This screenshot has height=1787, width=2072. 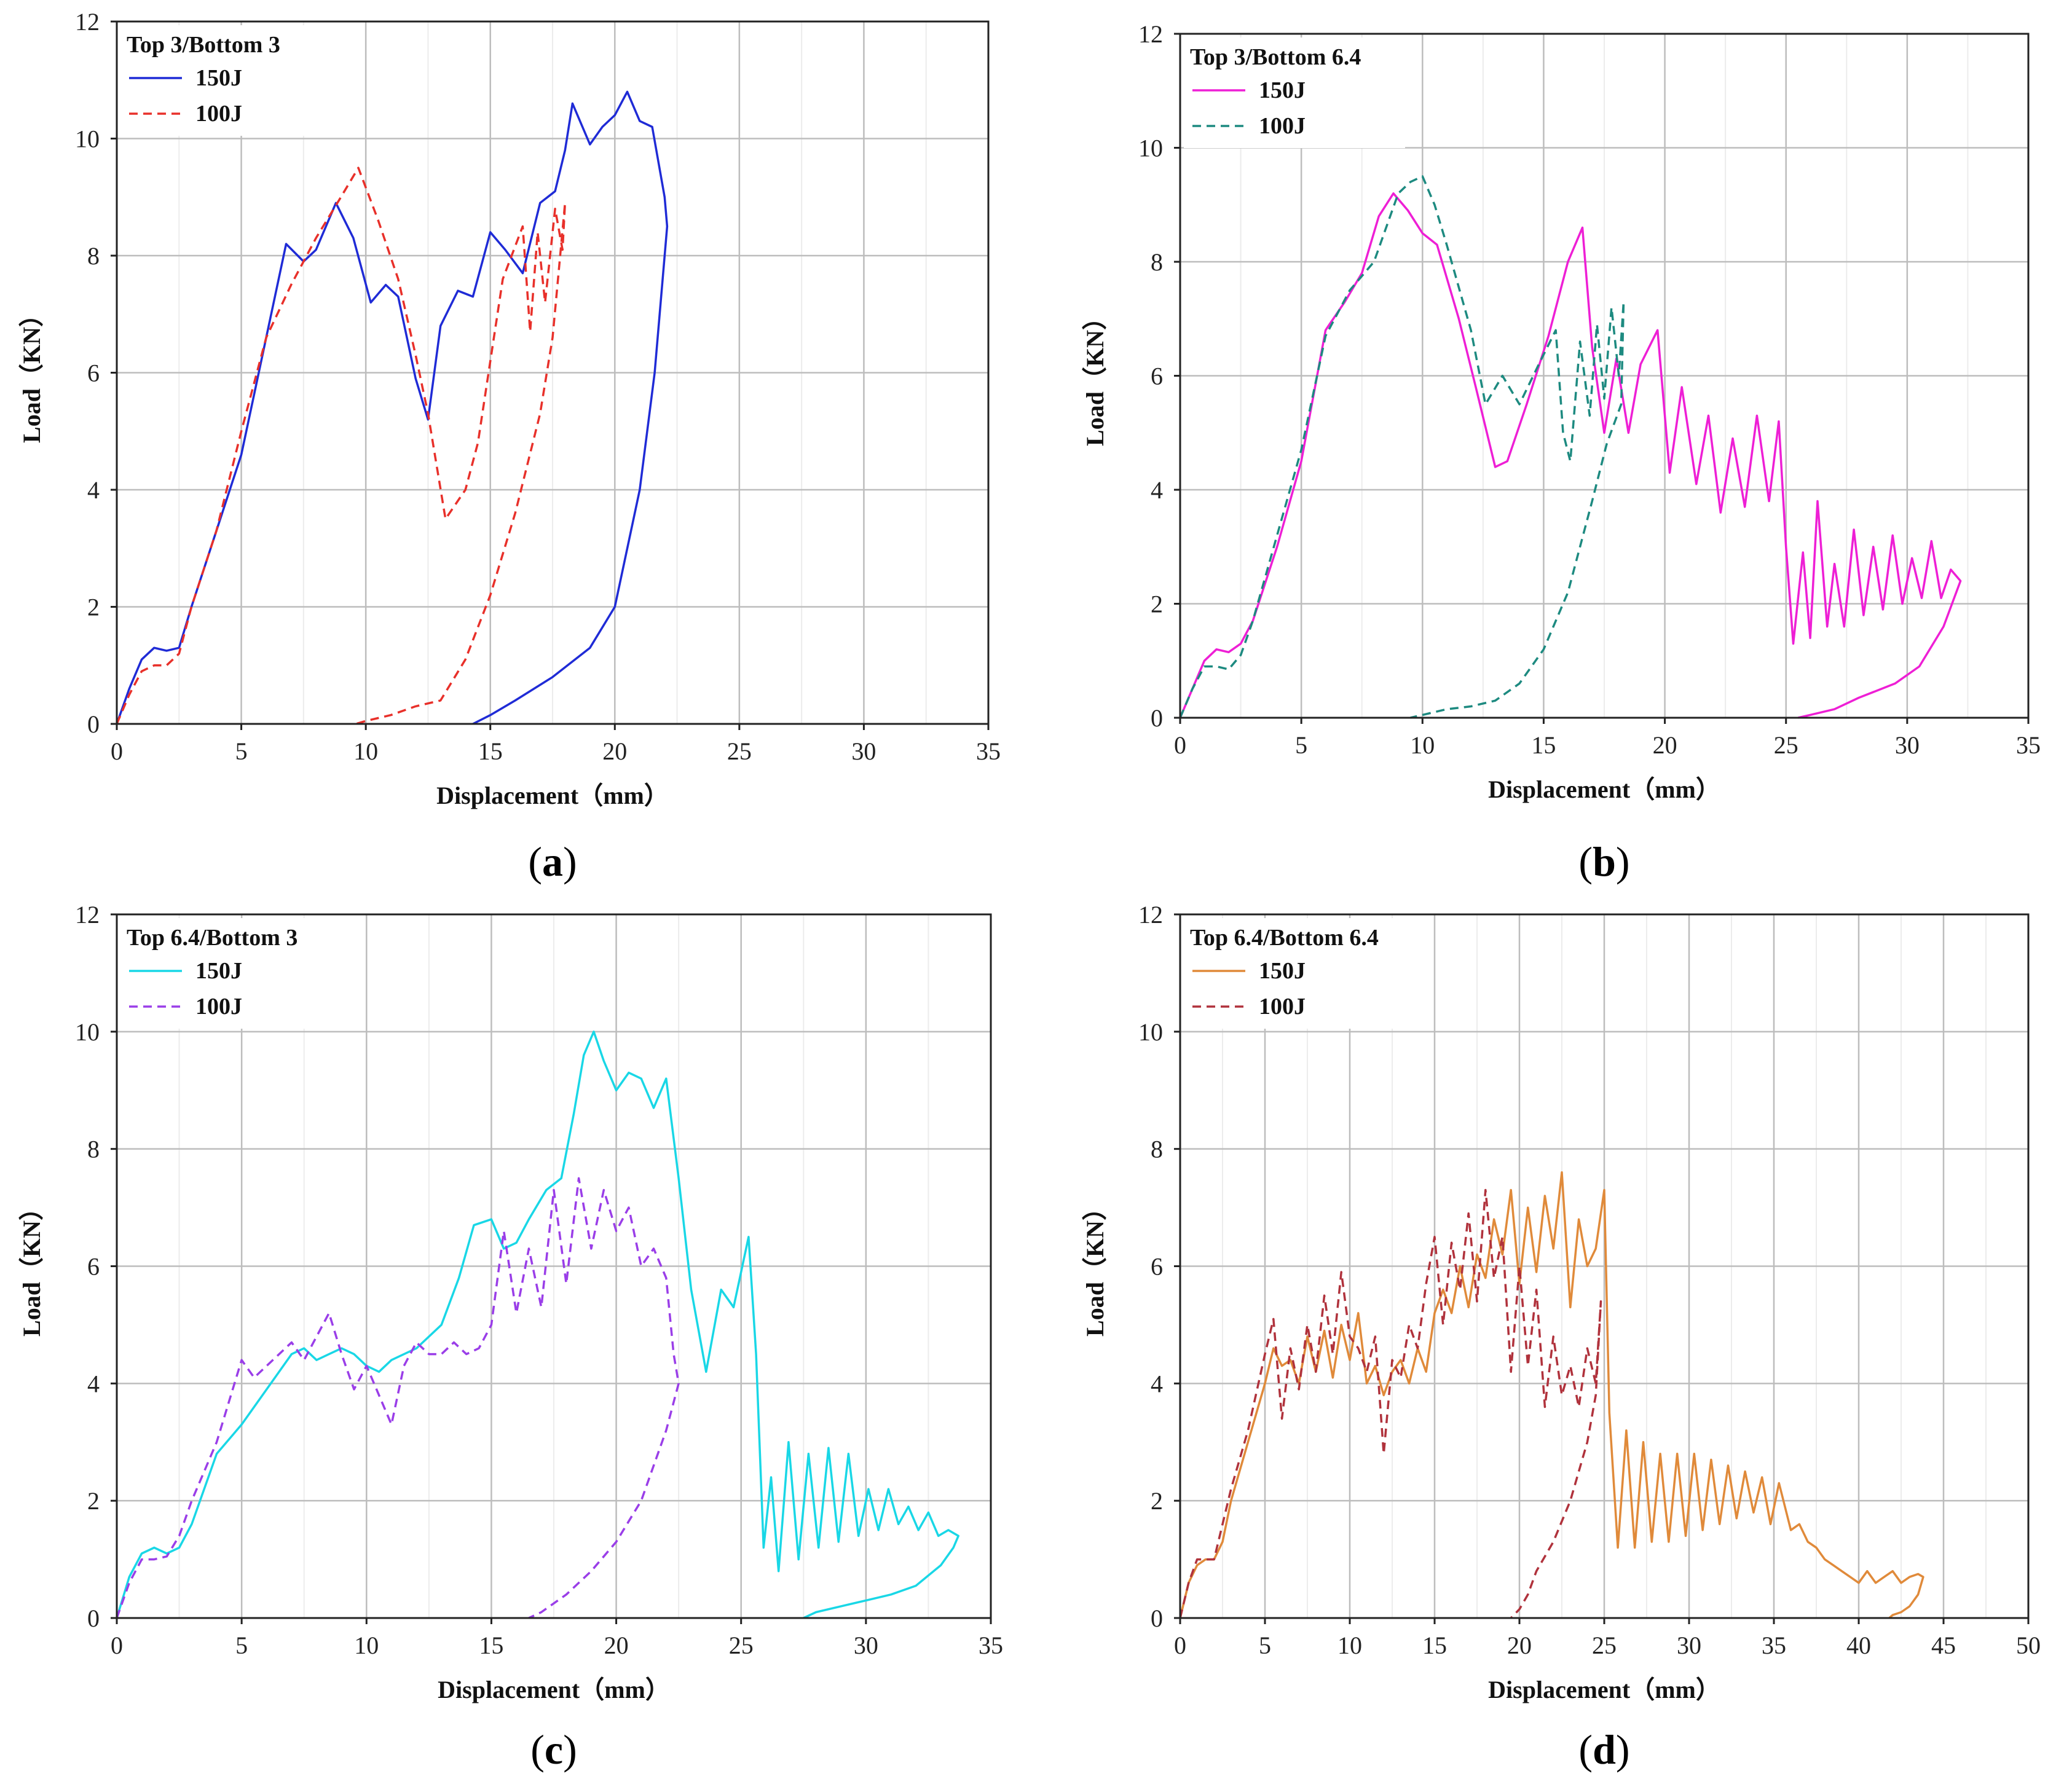 I want to click on x-tick-label: 50, so click(x=2029, y=1645).